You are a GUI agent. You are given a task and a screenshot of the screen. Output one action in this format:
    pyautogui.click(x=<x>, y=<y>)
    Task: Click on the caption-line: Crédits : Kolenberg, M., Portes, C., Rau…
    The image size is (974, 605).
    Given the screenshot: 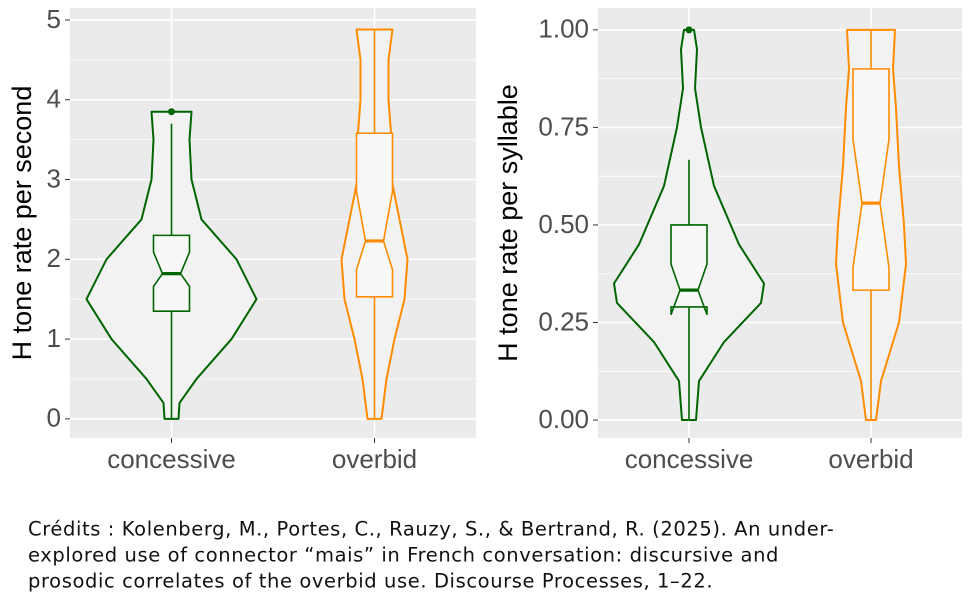 What is the action you would take?
    pyautogui.click(x=431, y=529)
    